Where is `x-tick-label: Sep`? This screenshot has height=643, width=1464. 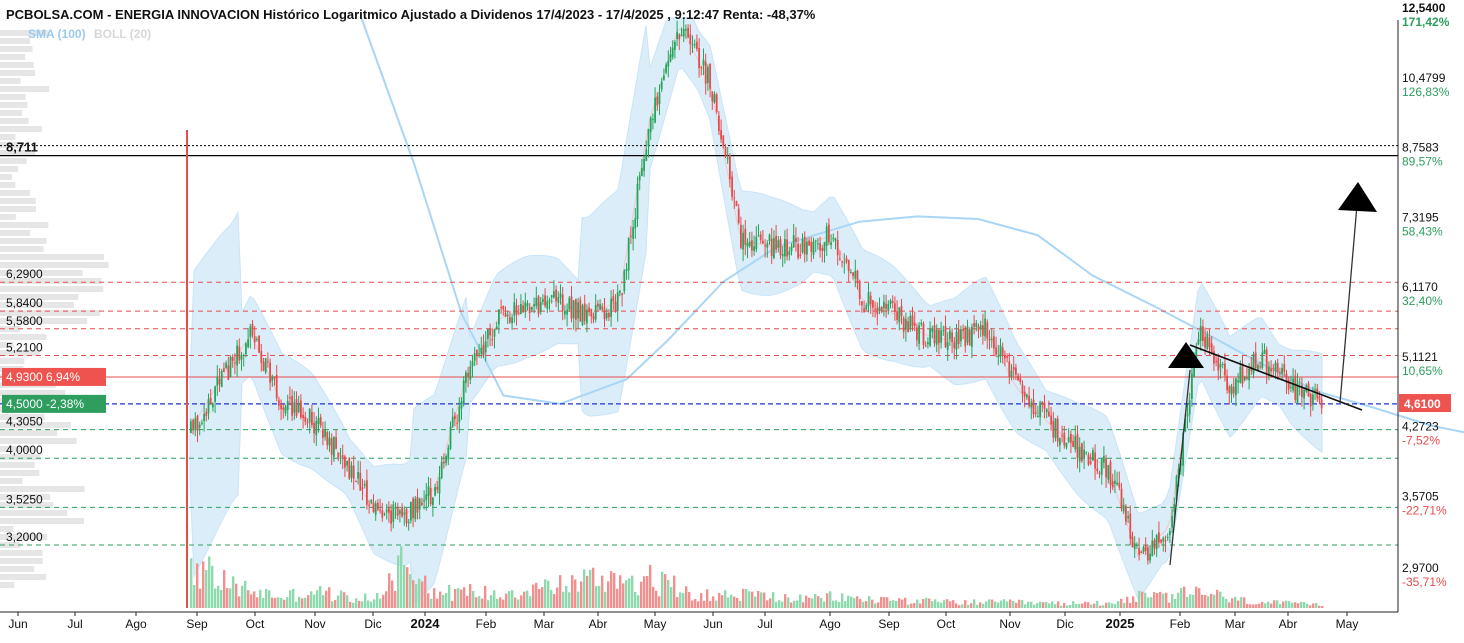 x-tick-label: Sep is located at coordinates (197, 624).